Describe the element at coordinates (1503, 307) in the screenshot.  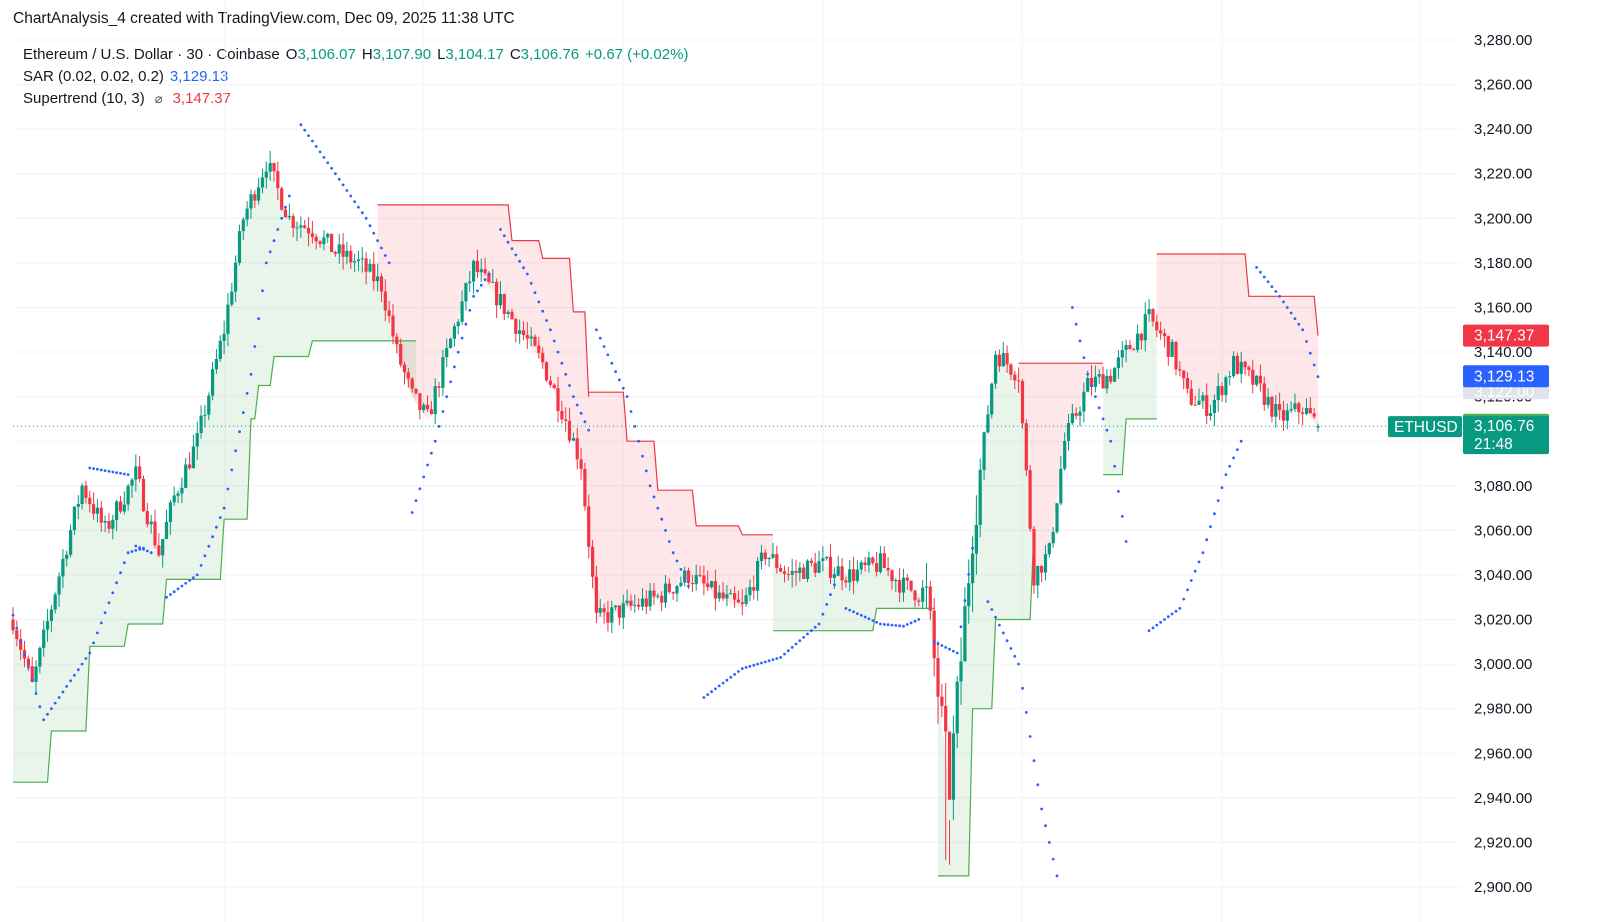
I see `axis-tick-label: 3,160.00` at that location.